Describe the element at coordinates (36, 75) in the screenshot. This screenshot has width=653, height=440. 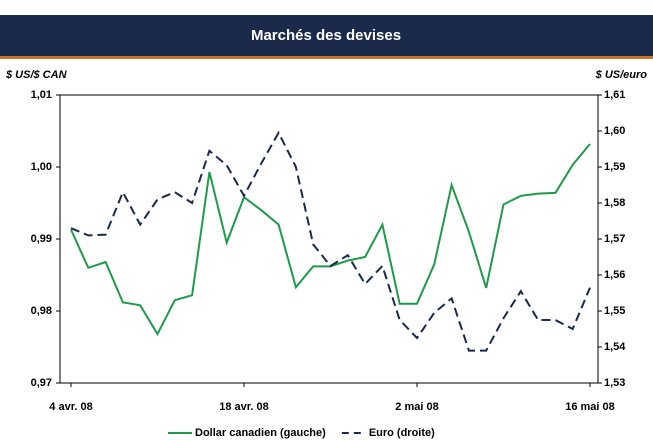
I see `y-axis-label: $ US/$ CAN` at that location.